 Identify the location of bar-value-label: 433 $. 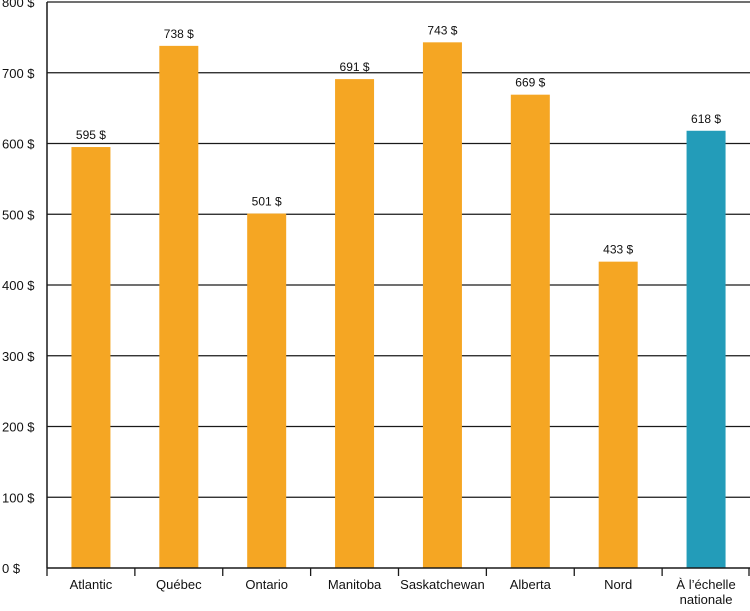
(618, 250).